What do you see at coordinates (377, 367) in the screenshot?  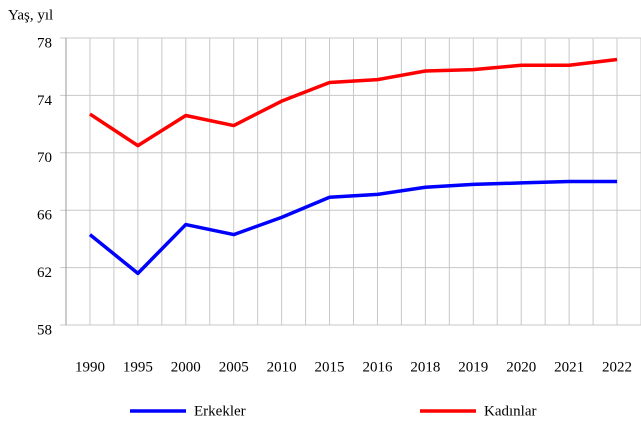 I see `x-tick-label: 2016` at bounding box center [377, 367].